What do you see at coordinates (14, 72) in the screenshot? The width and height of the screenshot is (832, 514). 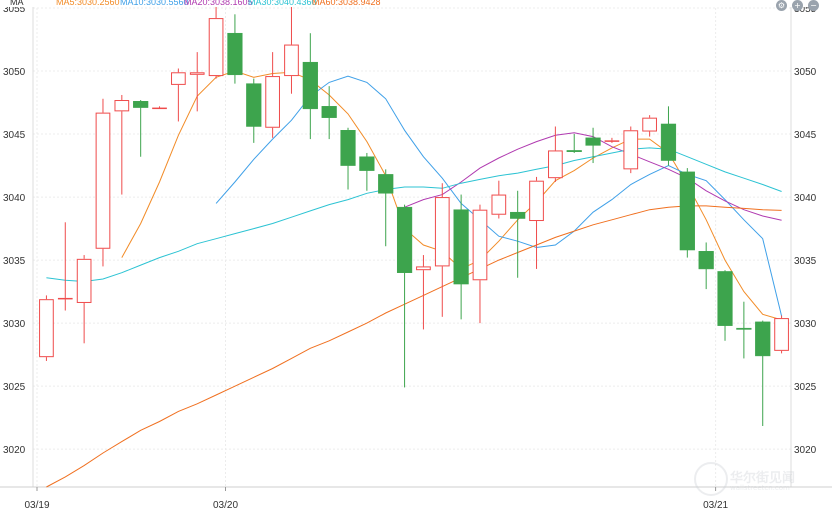 I see `y-tick-label-left: 3050` at bounding box center [14, 72].